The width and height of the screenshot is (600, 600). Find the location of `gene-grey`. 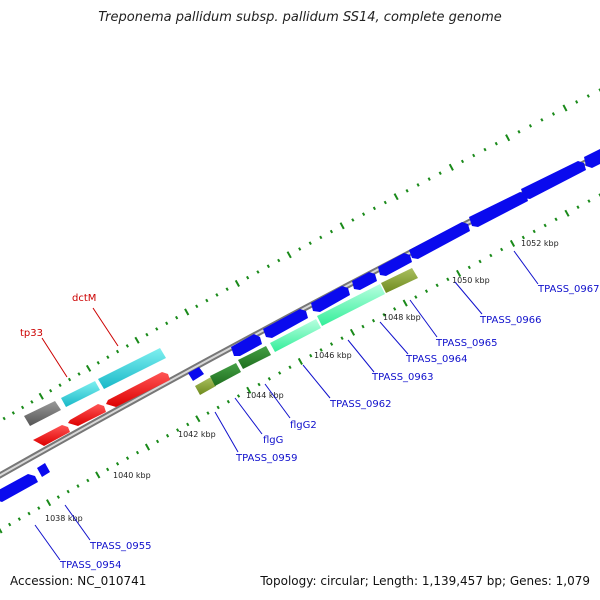

gene-grey is located at coordinates (42, 413).